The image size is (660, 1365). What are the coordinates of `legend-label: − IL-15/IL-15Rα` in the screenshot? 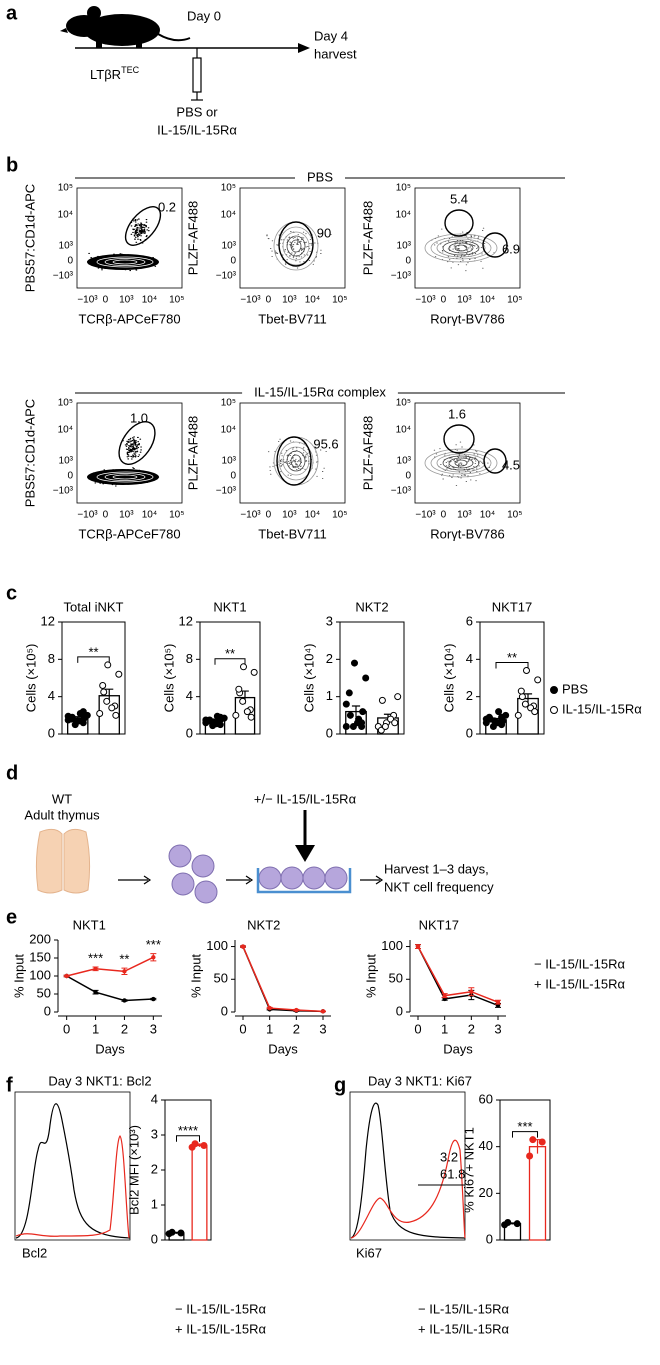 It's located at (220, 1308).